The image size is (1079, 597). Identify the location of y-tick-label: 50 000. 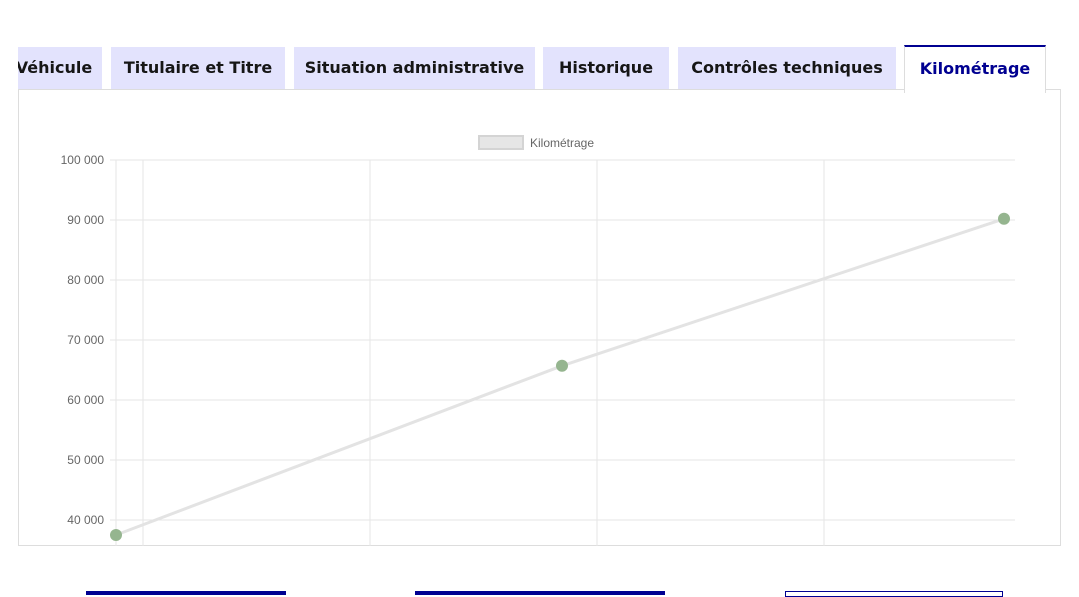
(85, 460).